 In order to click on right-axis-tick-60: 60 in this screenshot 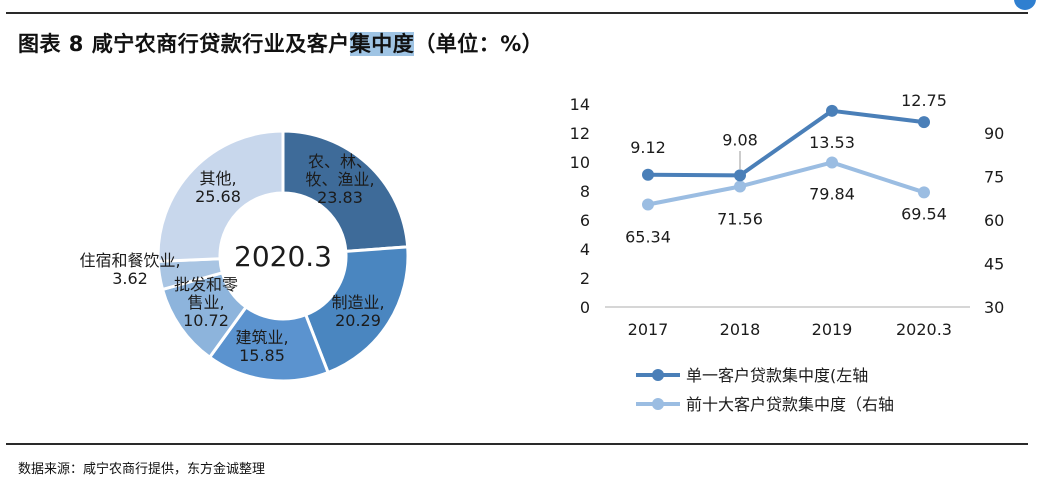, I will do `click(994, 220)`.